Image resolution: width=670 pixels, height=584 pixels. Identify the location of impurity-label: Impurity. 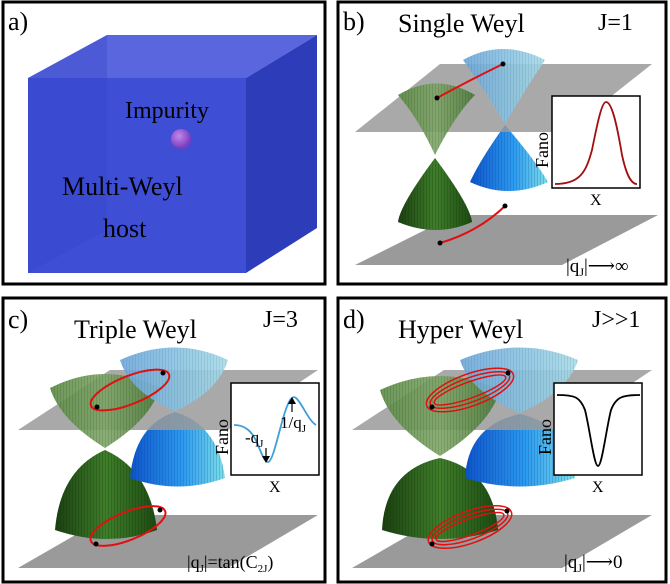
(167, 111).